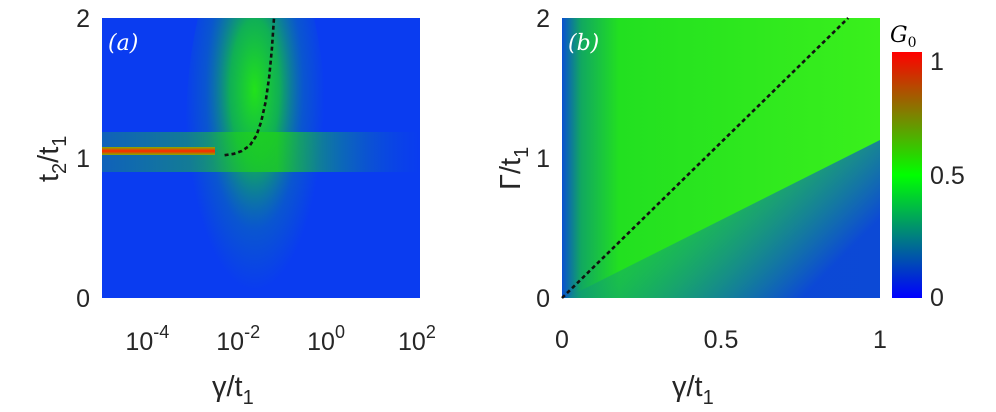 Image resolution: width=996 pixels, height=412 pixels. I want to click on panel-b-y-ticks: 0 1 2, so click(543, 159).